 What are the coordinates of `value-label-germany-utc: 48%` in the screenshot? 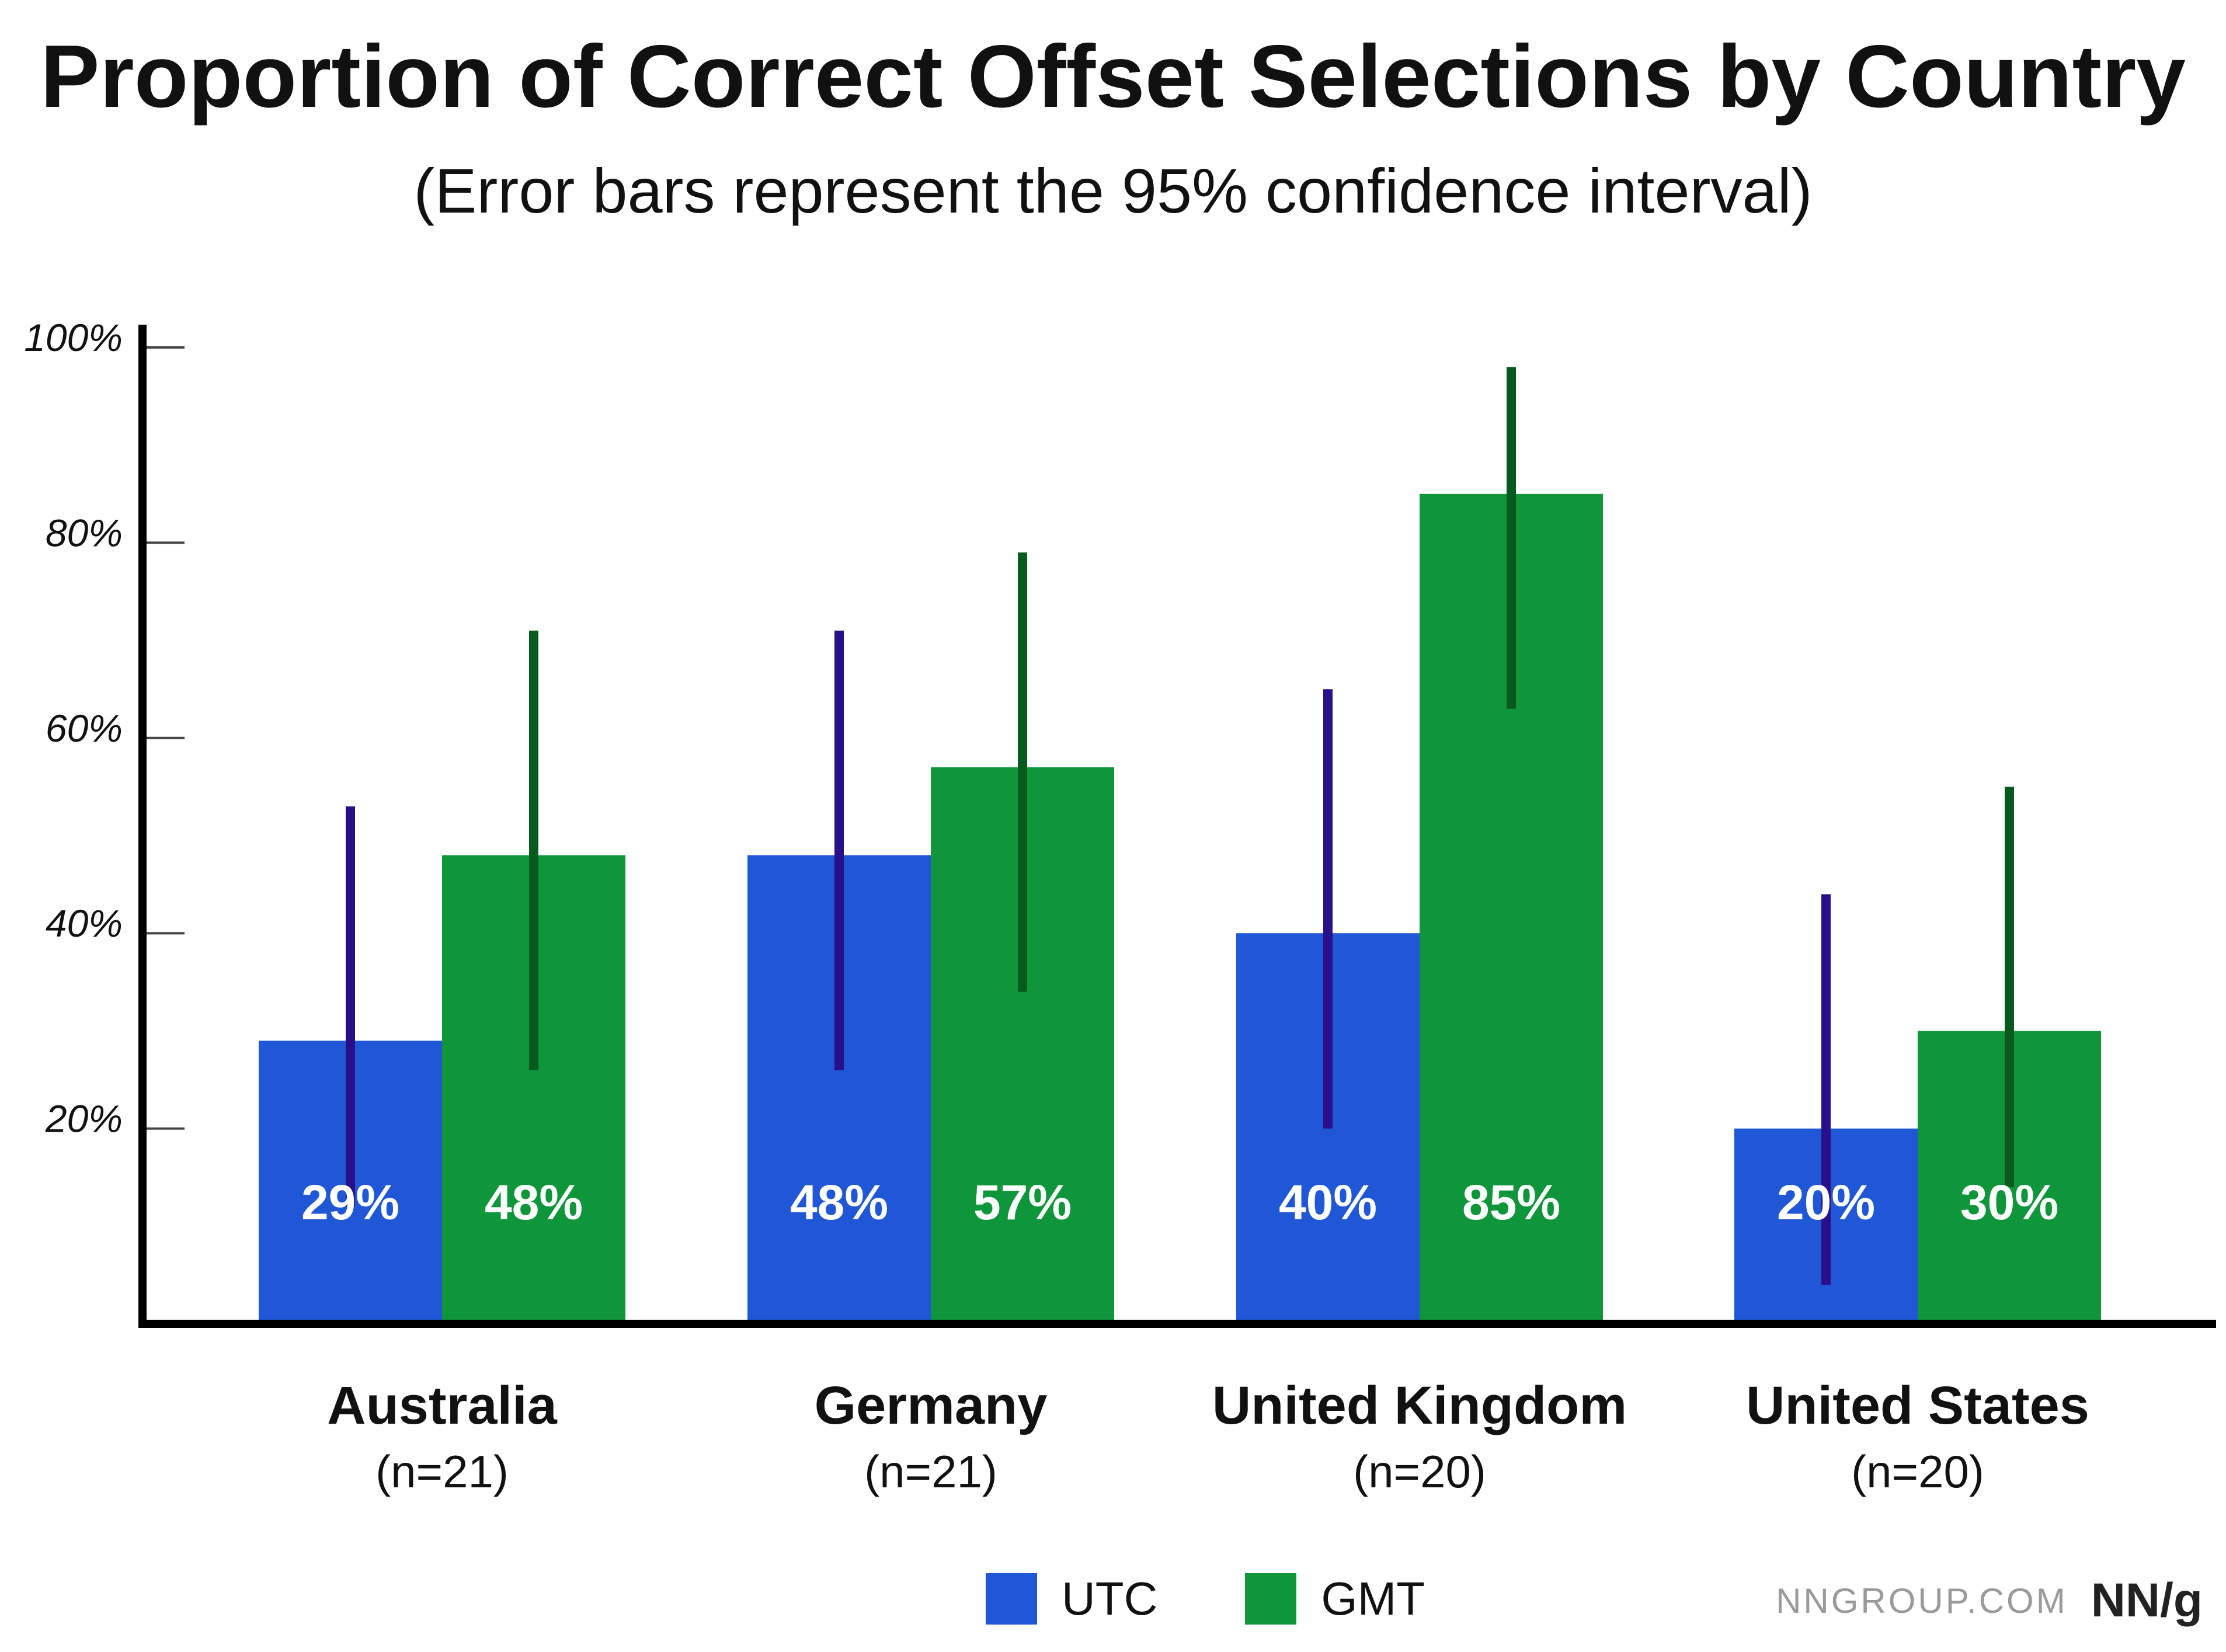 It's located at (839, 1202).